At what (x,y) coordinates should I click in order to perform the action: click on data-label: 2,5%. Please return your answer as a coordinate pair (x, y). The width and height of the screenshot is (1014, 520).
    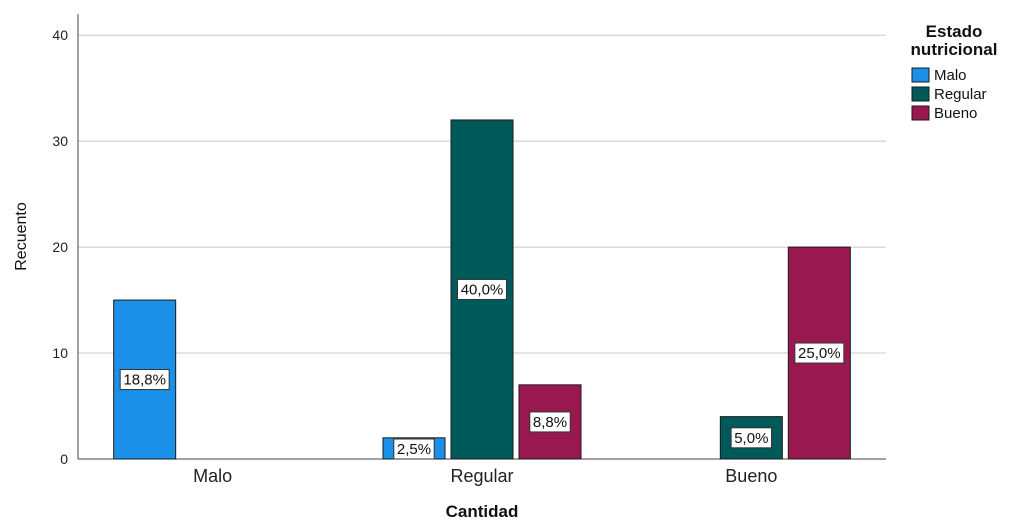
    Looking at the image, I should click on (414, 449).